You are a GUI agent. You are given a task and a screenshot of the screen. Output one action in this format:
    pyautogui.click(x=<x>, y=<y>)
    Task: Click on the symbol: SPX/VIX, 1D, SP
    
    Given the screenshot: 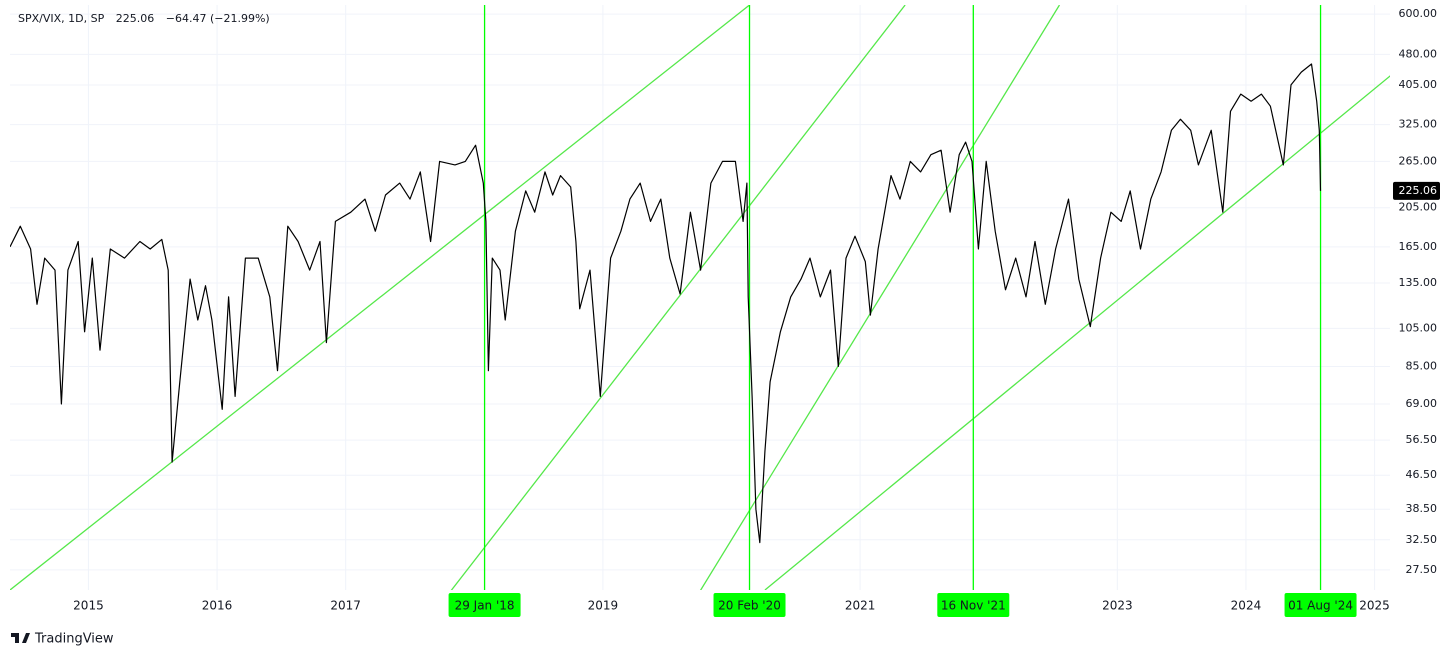 What is the action you would take?
    pyautogui.click(x=61, y=18)
    